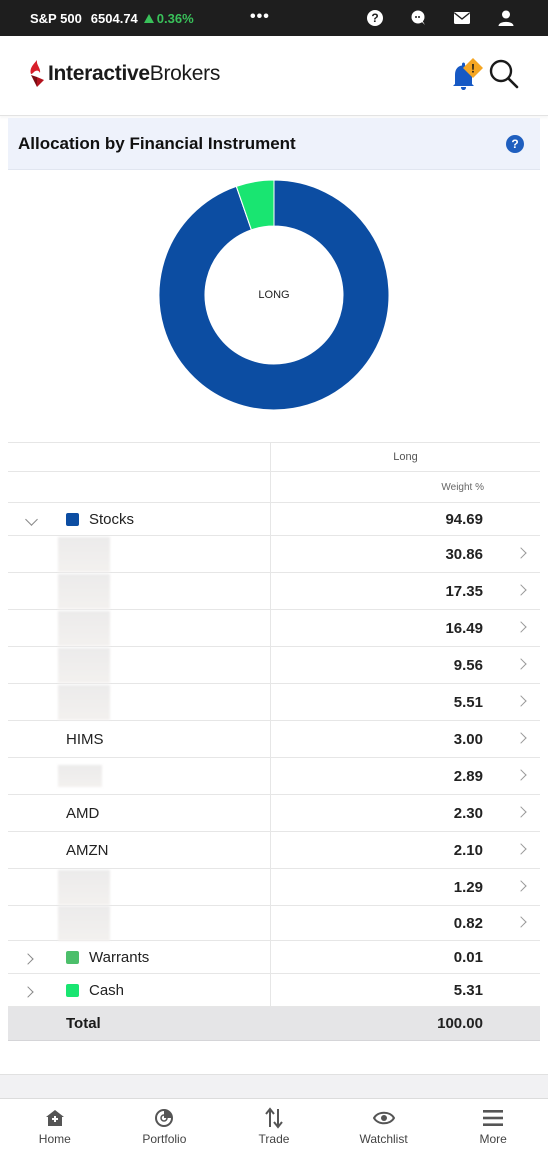  What do you see at coordinates (468, 850) in the screenshot?
I see `weight-value: 2.10` at bounding box center [468, 850].